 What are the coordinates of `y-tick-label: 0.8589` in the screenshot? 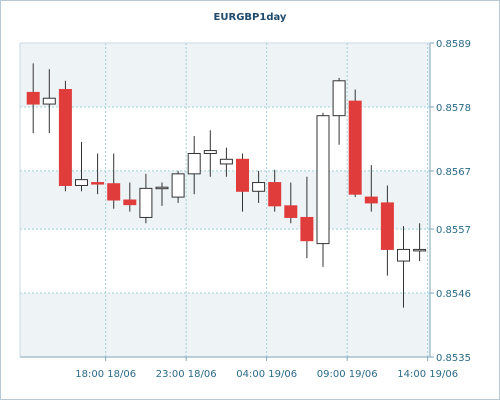 It's located at (453, 44).